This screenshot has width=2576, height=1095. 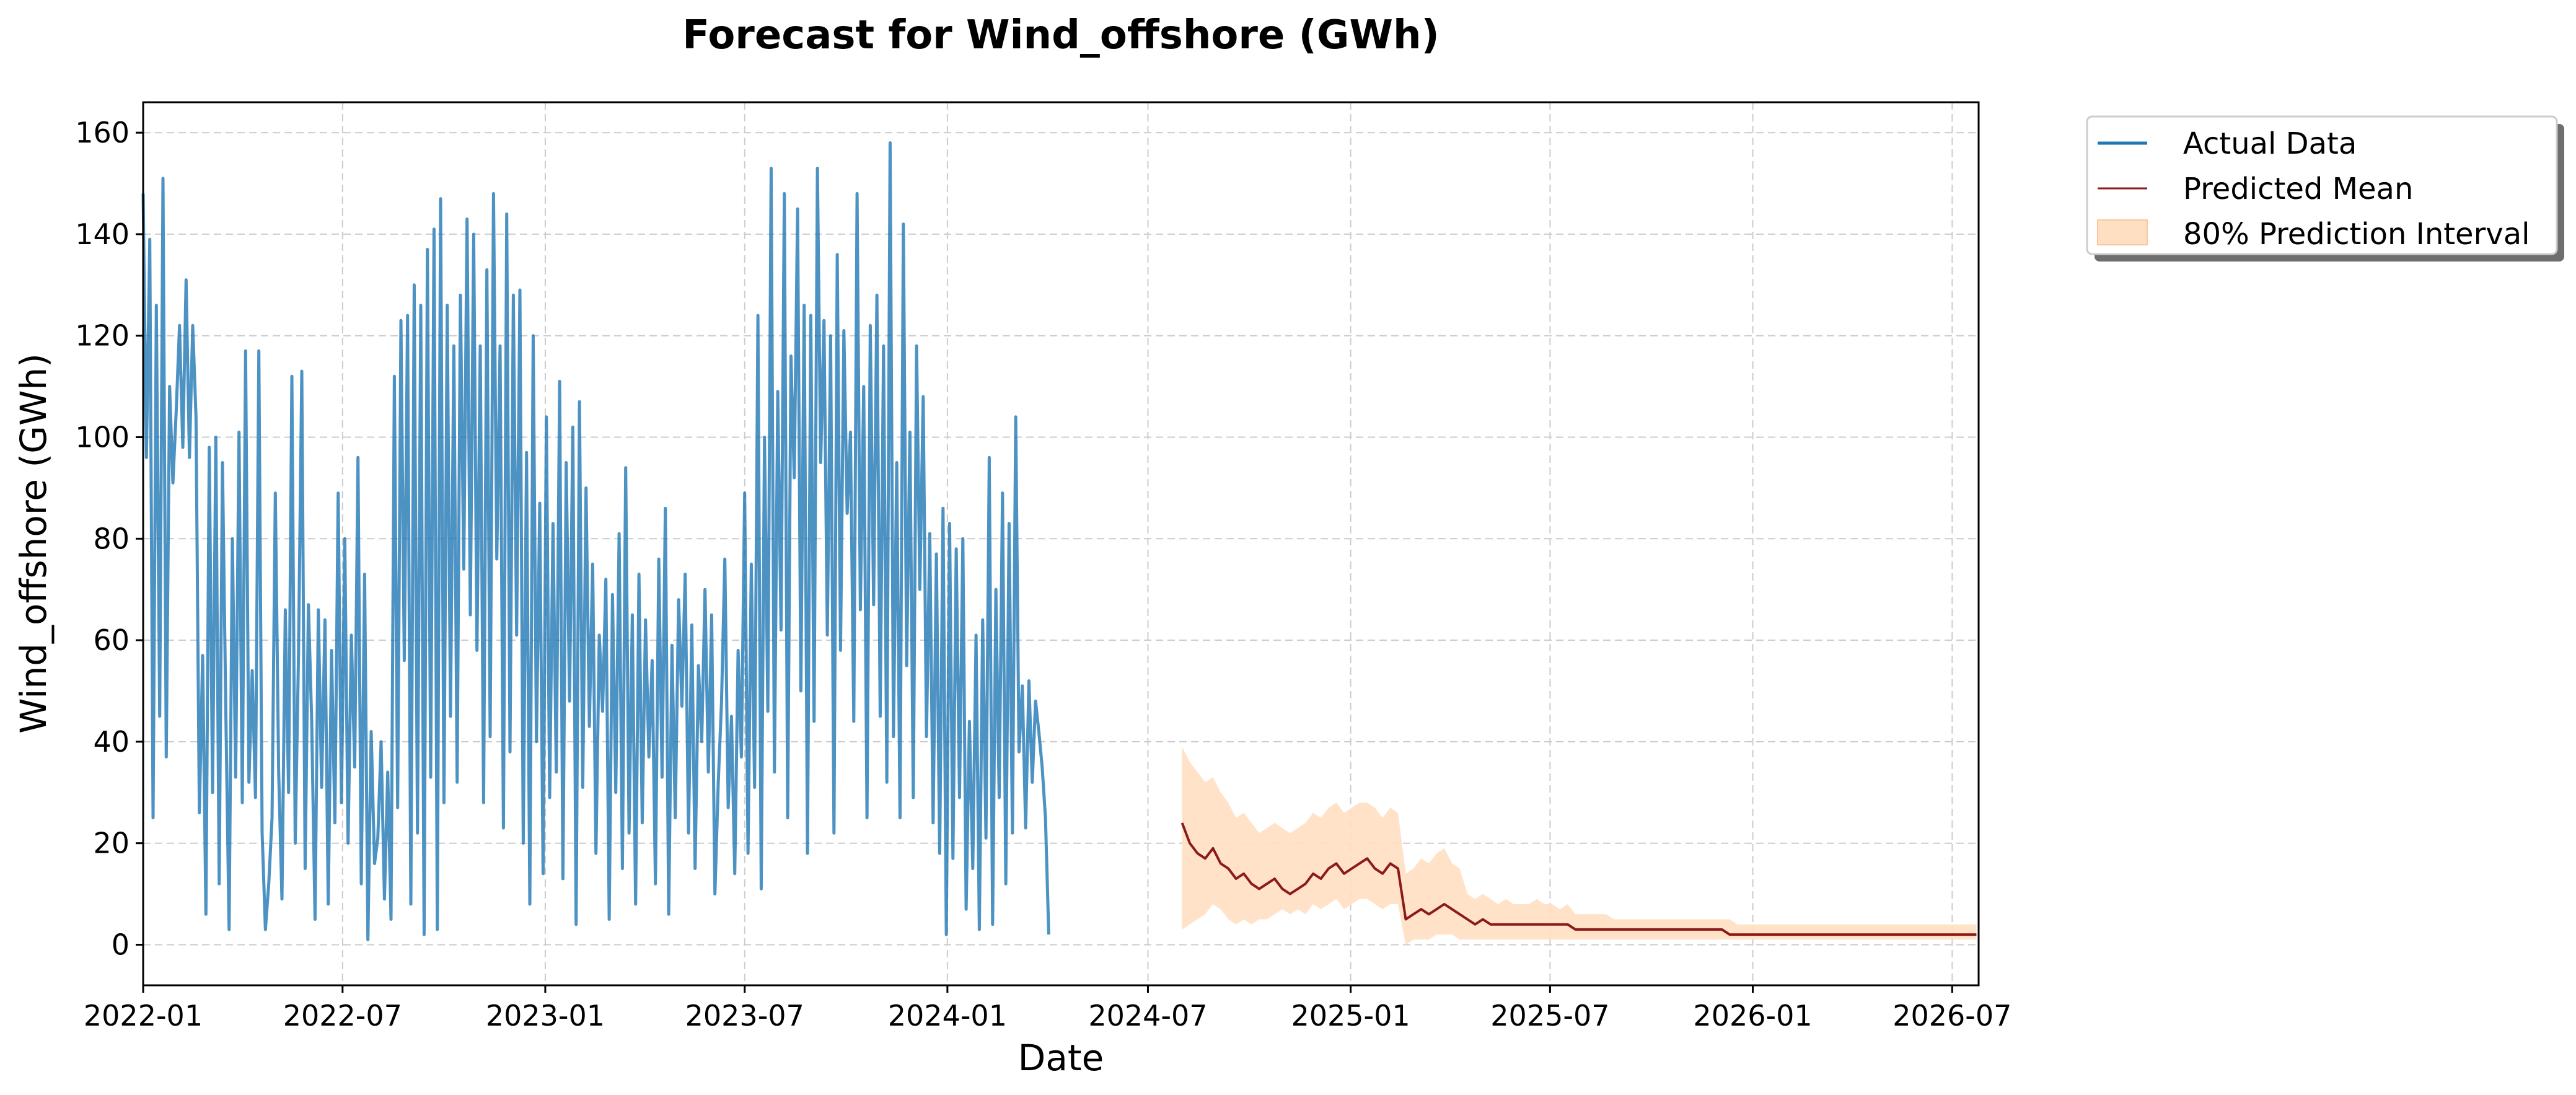 What do you see at coordinates (2356, 234) in the screenshot?
I see `legend-label-interval: 80% Prediction Interval` at bounding box center [2356, 234].